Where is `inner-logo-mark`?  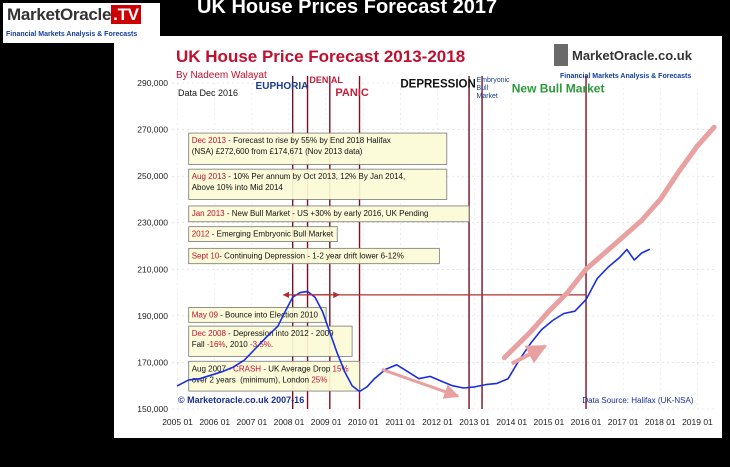
inner-logo-mark is located at coordinates (561, 55).